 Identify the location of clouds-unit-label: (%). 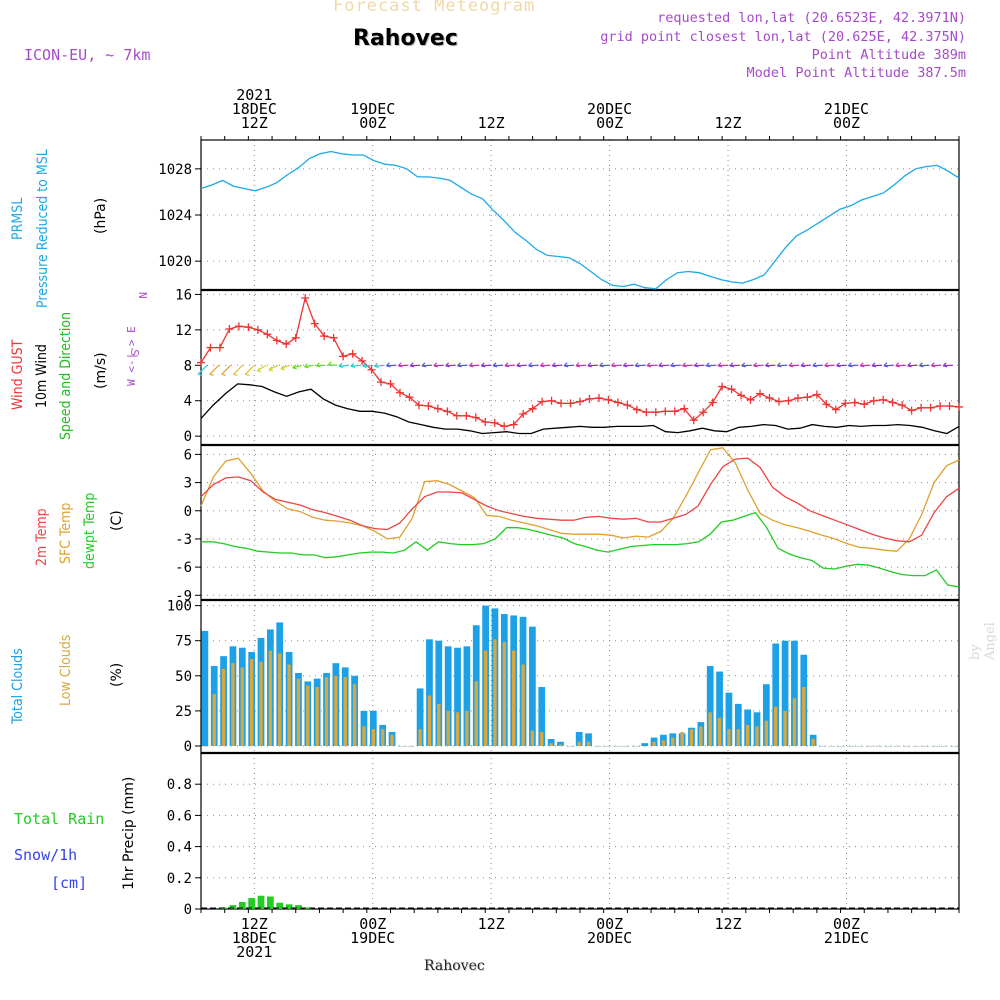
(117, 675).